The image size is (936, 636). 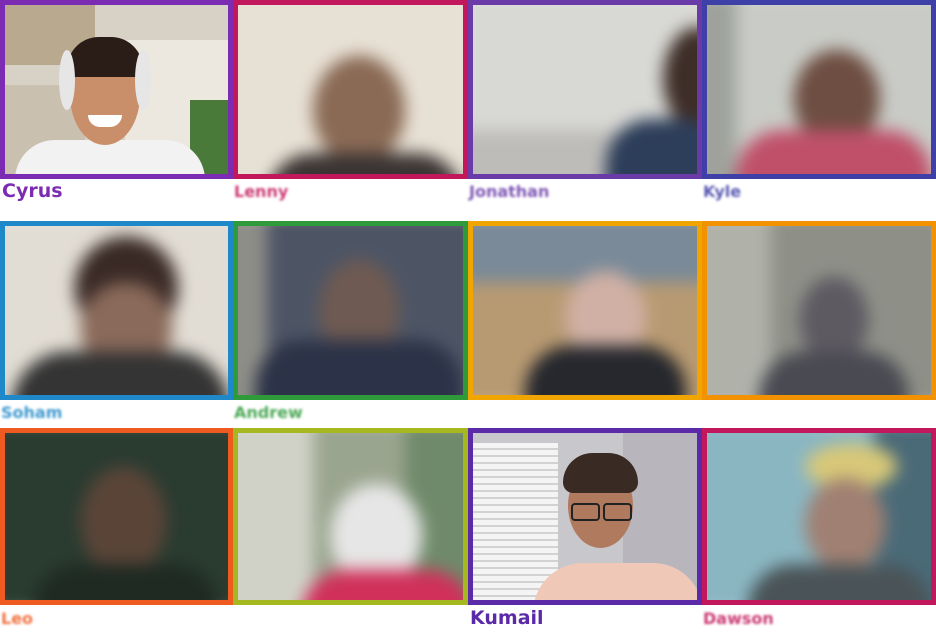 I want to click on video-tile-andrew, so click(x=350, y=310).